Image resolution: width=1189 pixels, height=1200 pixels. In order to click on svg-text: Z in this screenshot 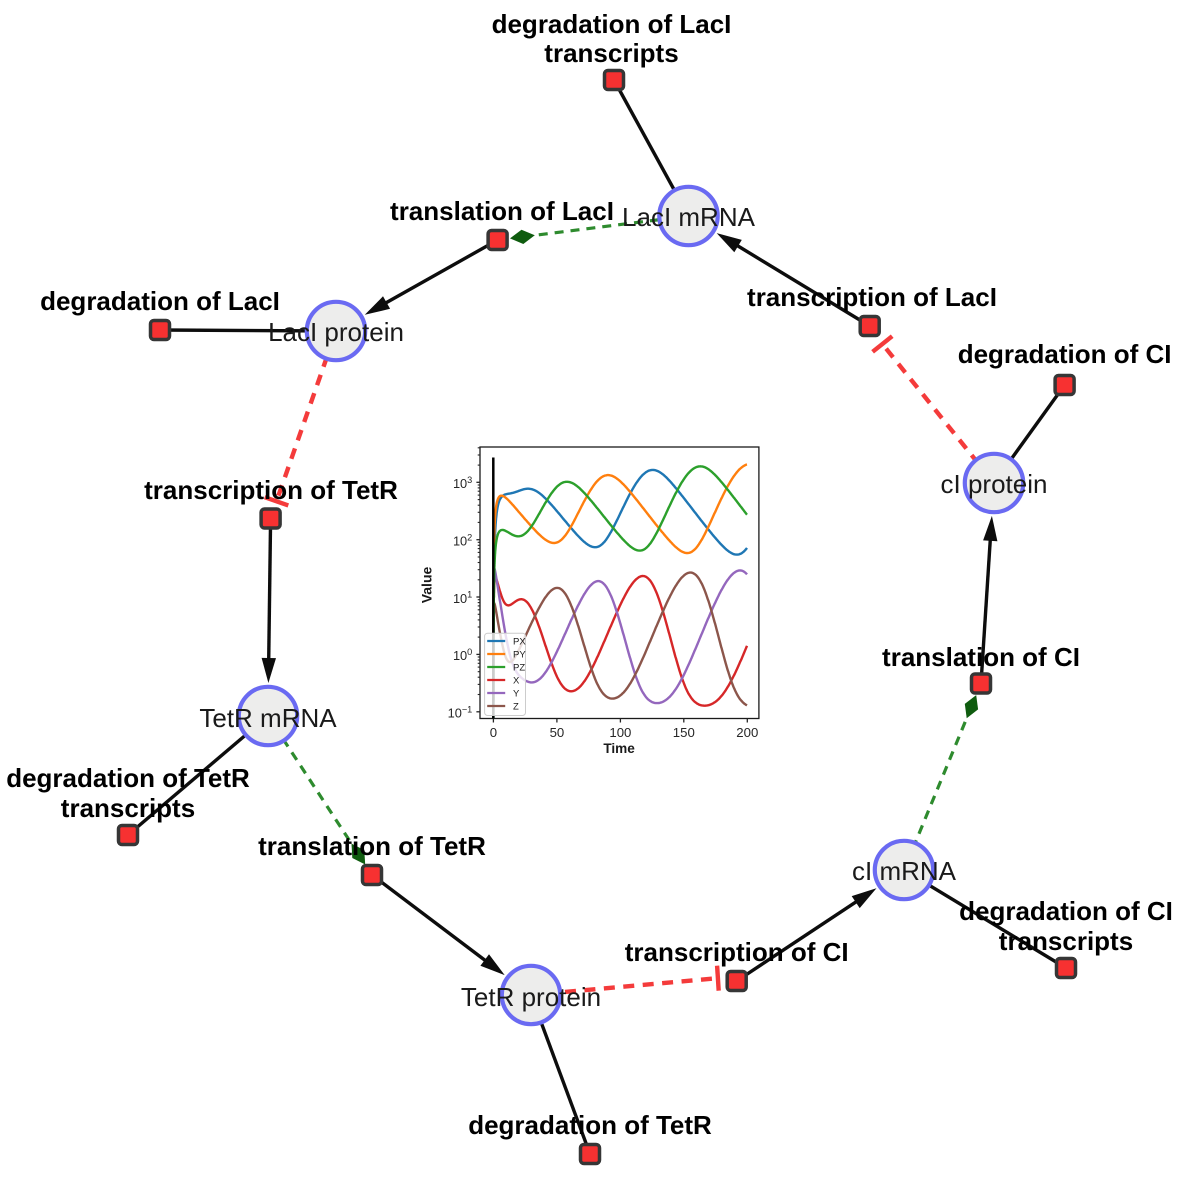, I will do `click(516, 706)`.